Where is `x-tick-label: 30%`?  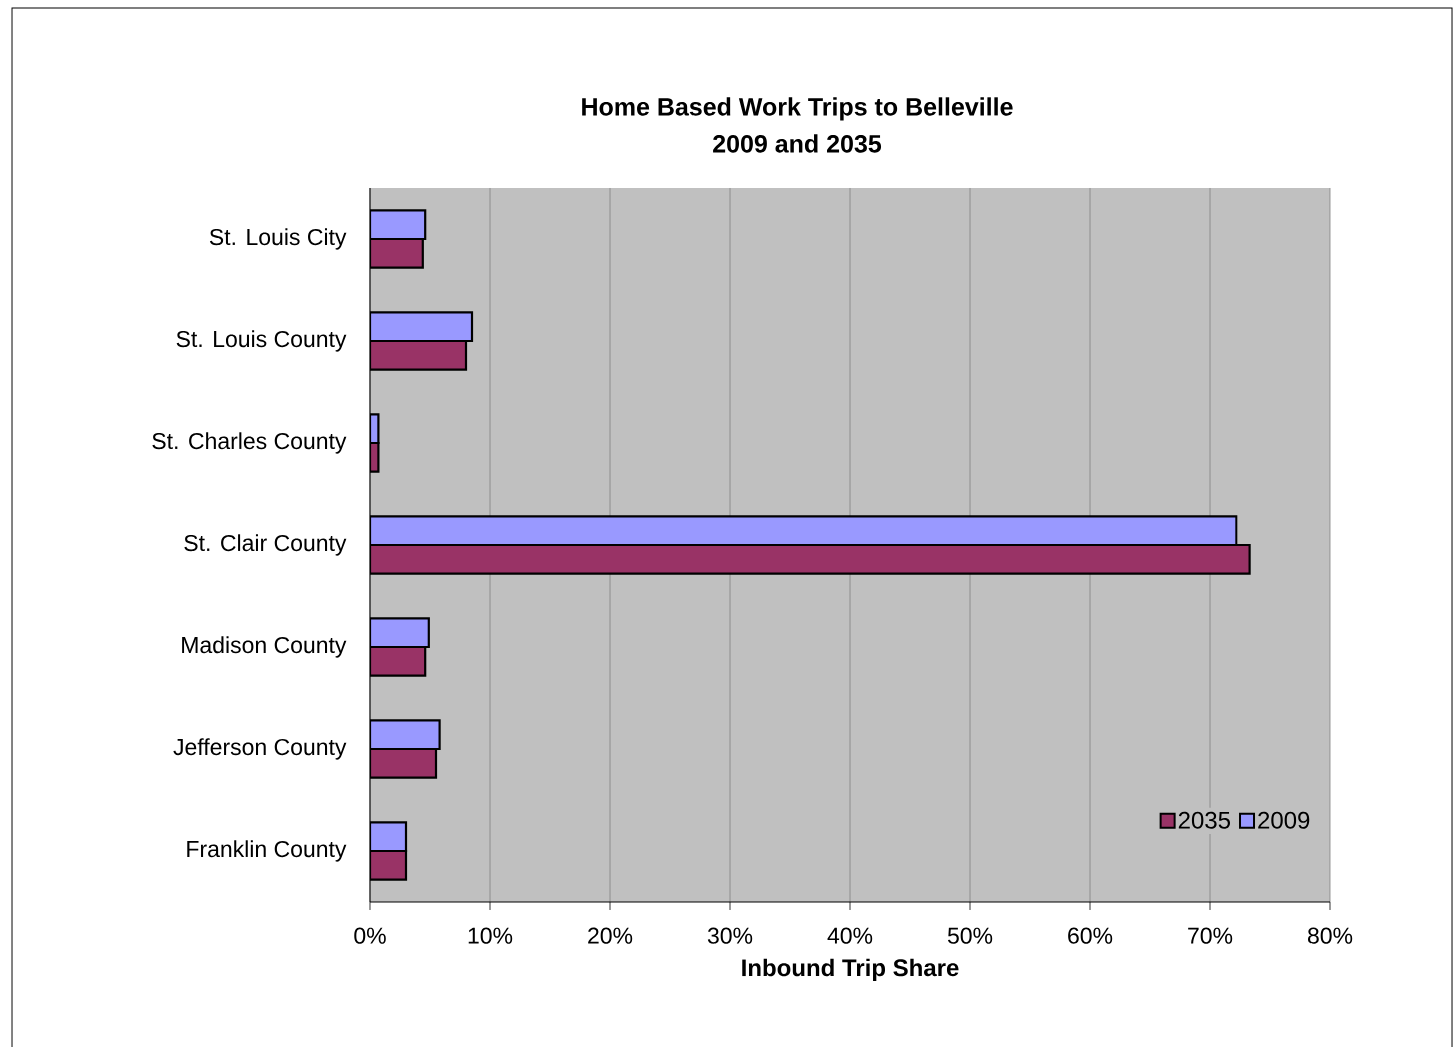 x-tick-label: 30% is located at coordinates (730, 935).